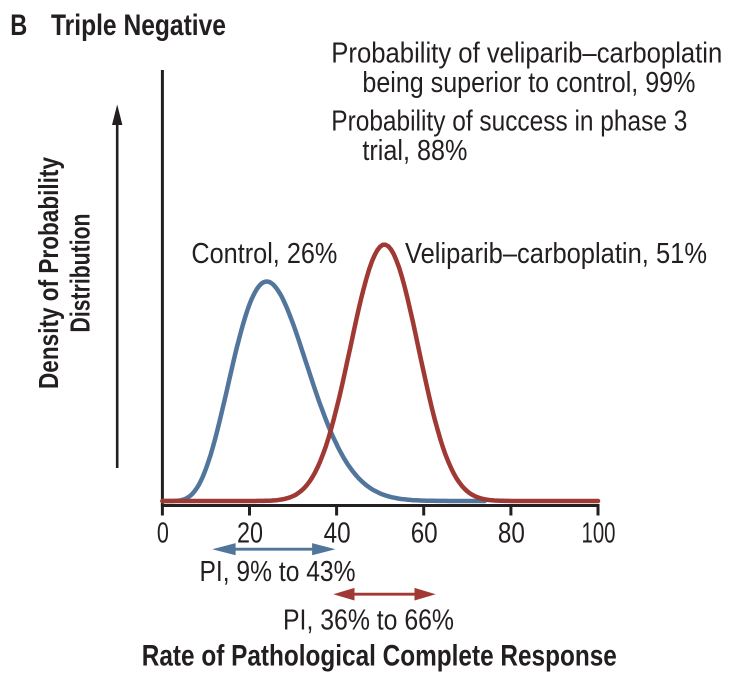 The image size is (736, 684). Describe the element at coordinates (368, 621) in the screenshot. I see `svg-text: PI, 36% to 66%` at that location.